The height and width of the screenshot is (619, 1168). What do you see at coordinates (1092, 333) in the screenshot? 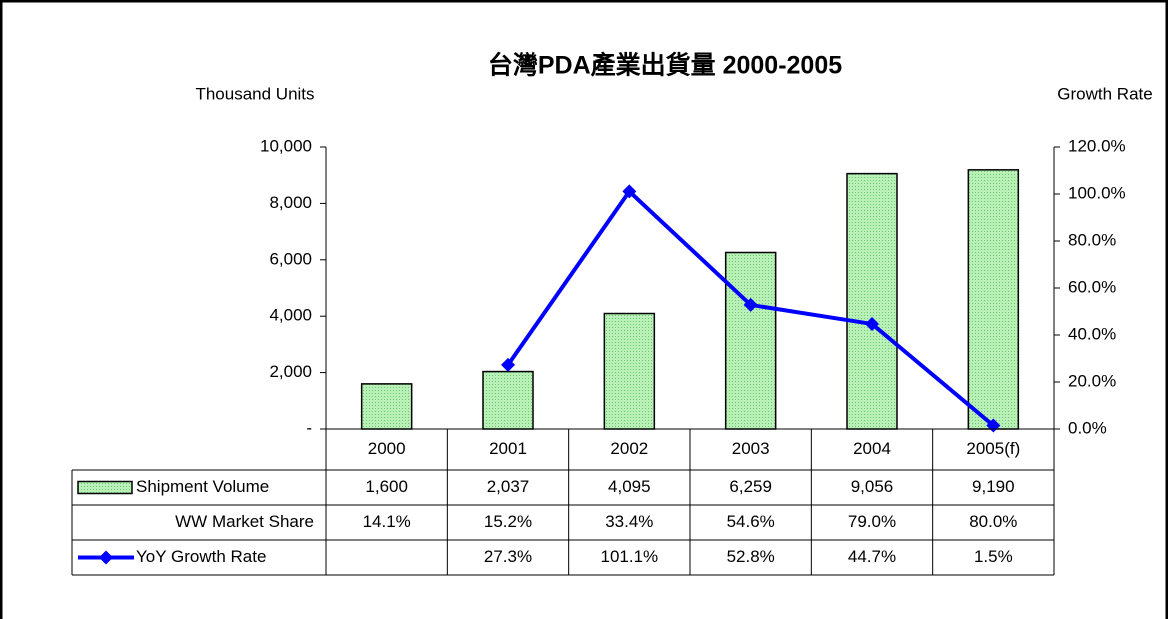
I see `y2-tick-label: 40.0%` at bounding box center [1092, 333].